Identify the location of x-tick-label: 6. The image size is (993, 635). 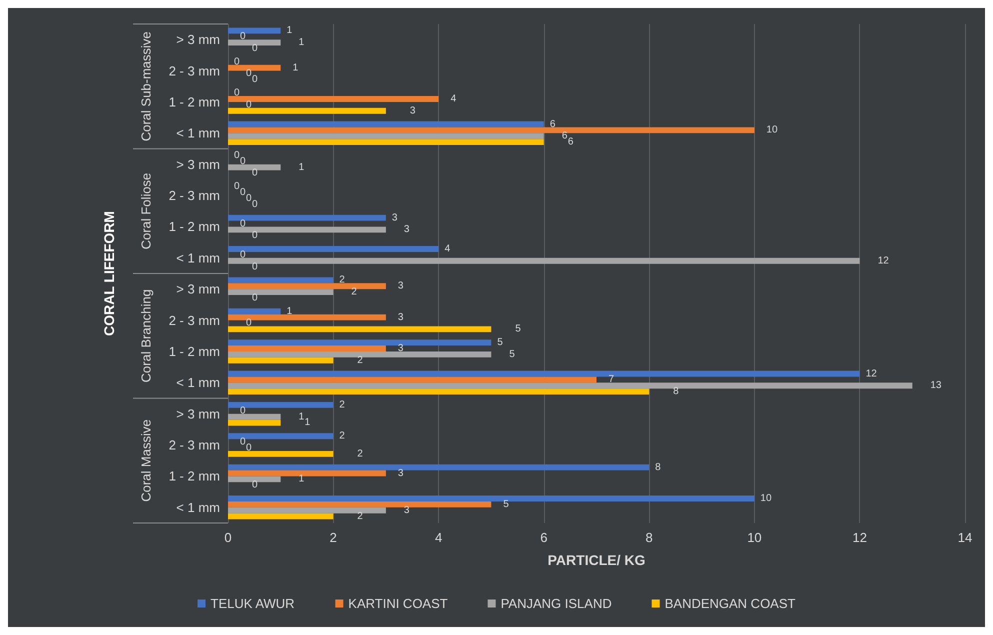
(544, 537).